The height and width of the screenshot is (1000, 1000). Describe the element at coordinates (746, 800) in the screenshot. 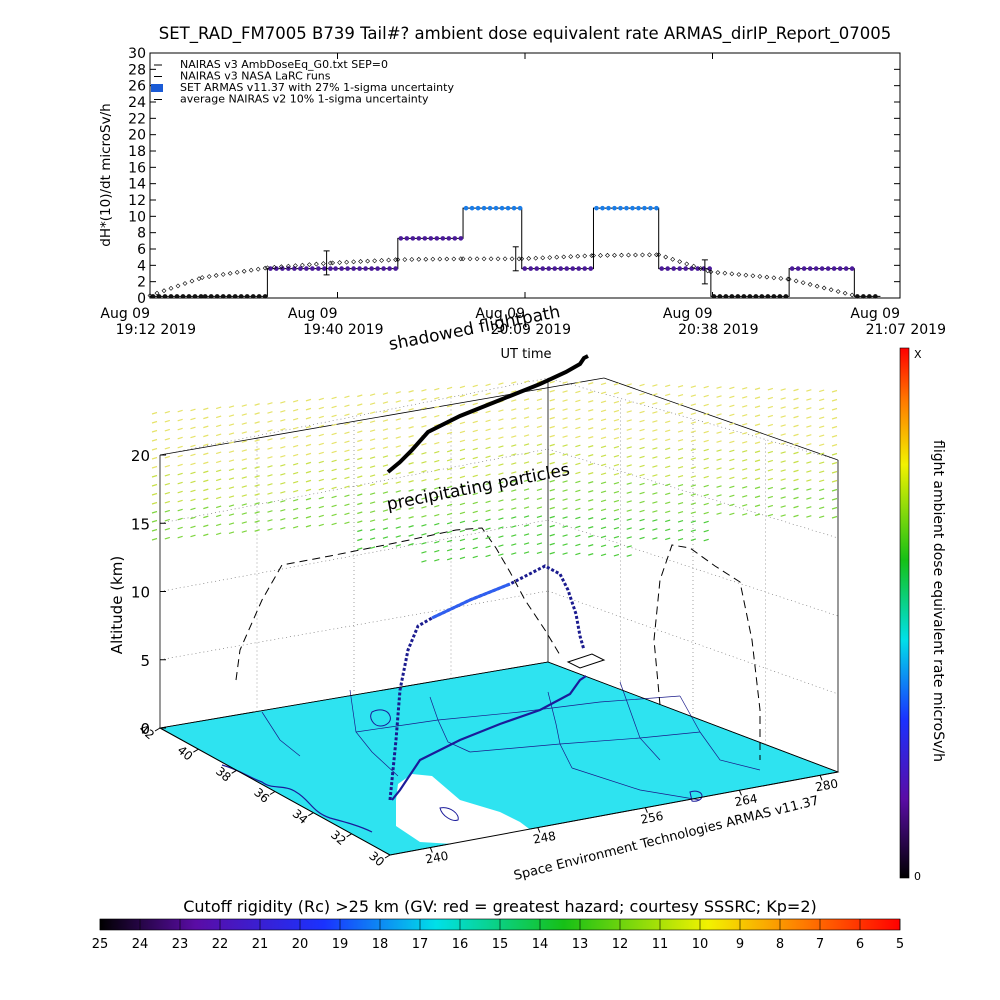

I see `lon-tick-label: 264` at that location.